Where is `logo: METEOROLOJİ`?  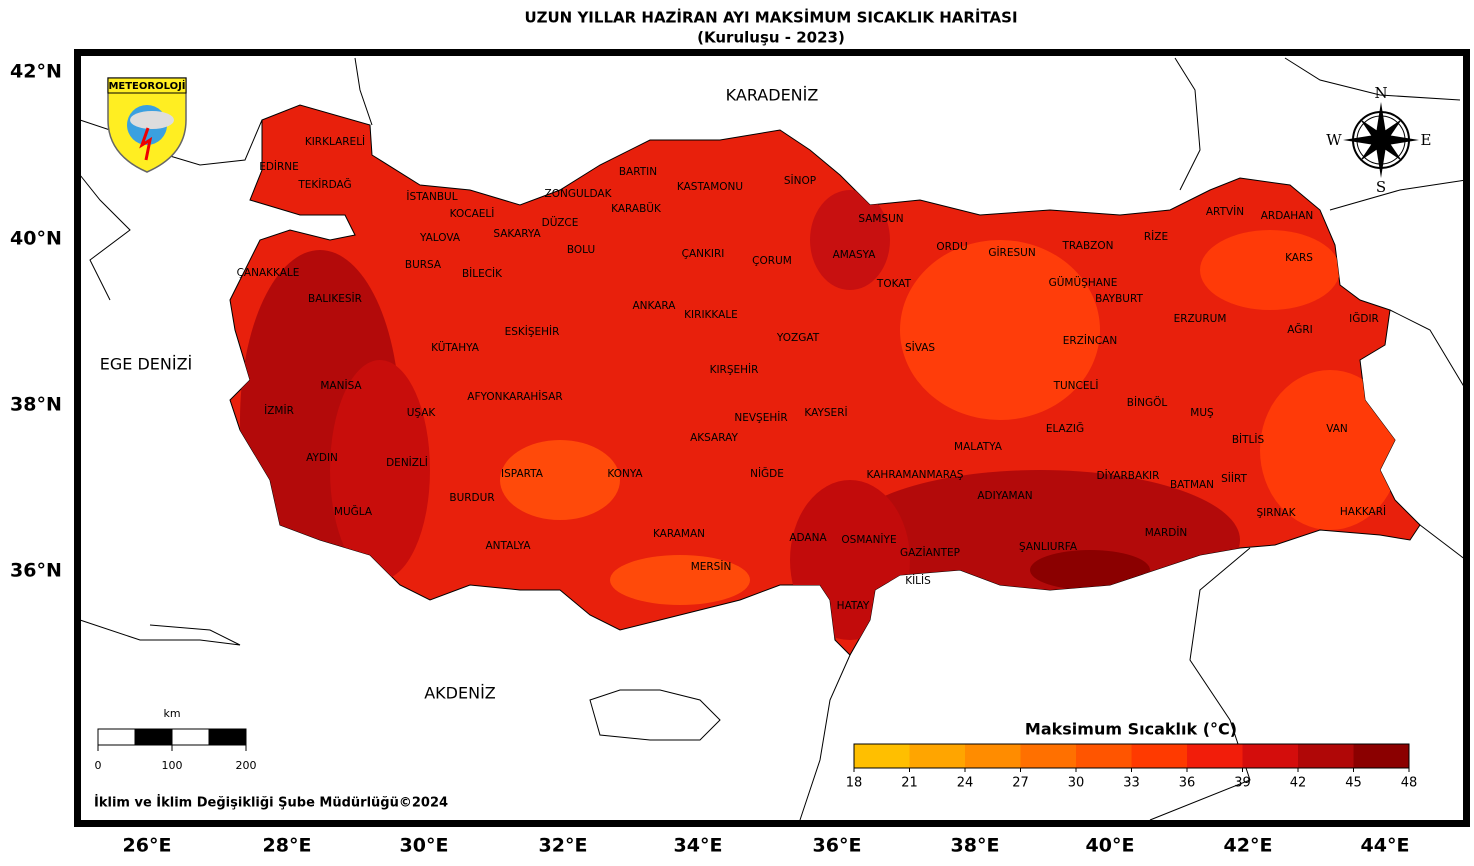 logo: METEOROLOJİ is located at coordinates (147, 125).